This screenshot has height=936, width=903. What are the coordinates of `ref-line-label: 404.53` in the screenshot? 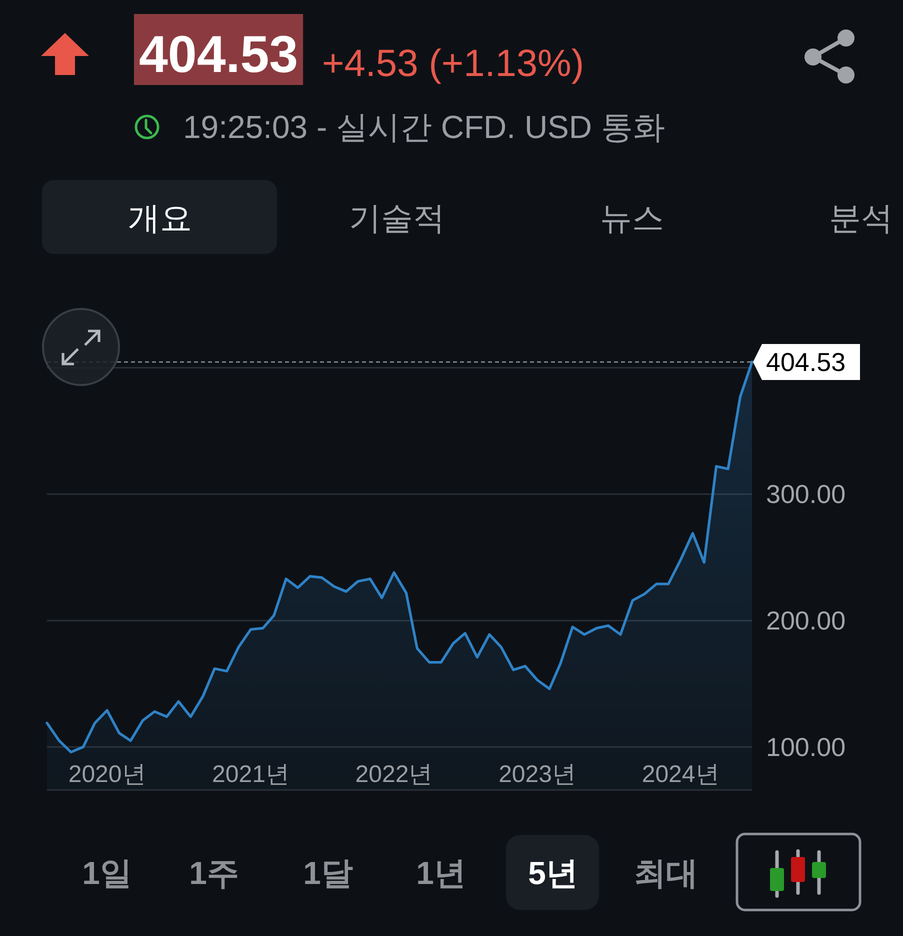 It's located at (806, 362).